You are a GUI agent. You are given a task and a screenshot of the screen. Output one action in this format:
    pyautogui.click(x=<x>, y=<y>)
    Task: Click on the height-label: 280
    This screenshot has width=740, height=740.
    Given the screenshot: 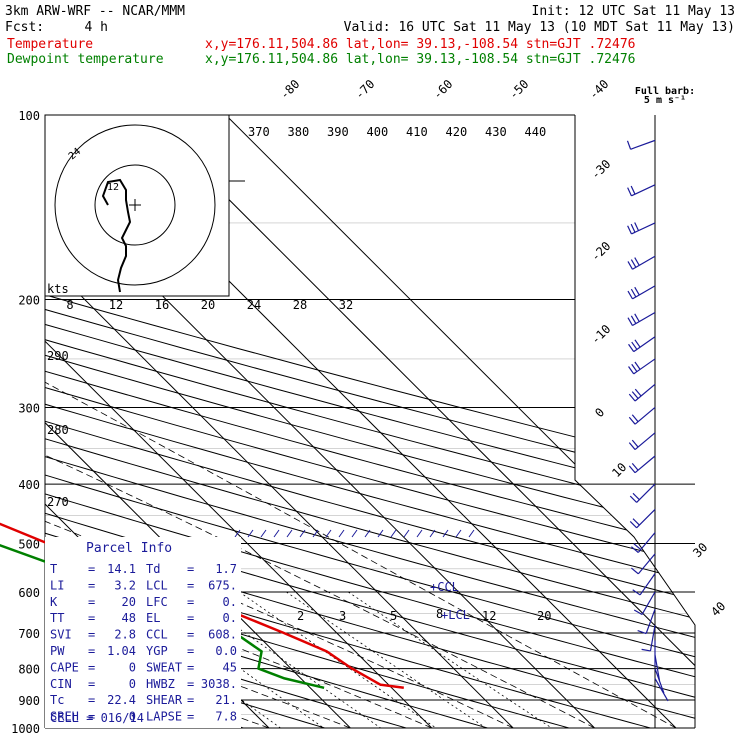 What is the action you would take?
    pyautogui.click(x=58, y=430)
    